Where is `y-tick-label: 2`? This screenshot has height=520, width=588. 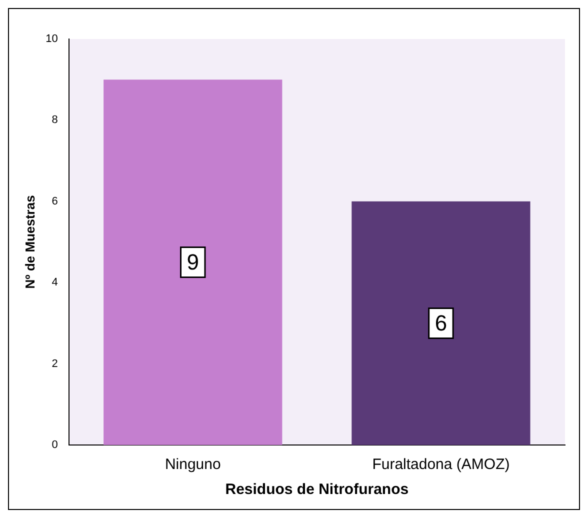 y-tick-label: 2 is located at coordinates (55, 364).